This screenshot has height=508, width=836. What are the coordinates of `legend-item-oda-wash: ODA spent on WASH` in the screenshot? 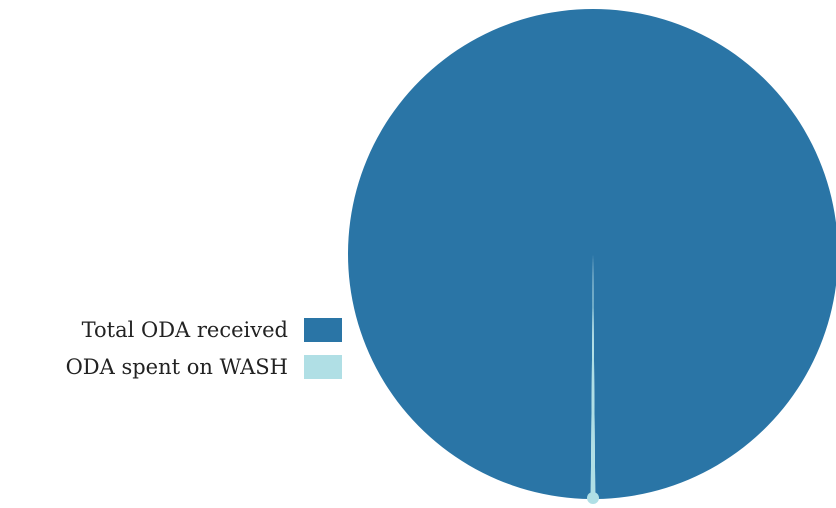 It's located at (204, 366).